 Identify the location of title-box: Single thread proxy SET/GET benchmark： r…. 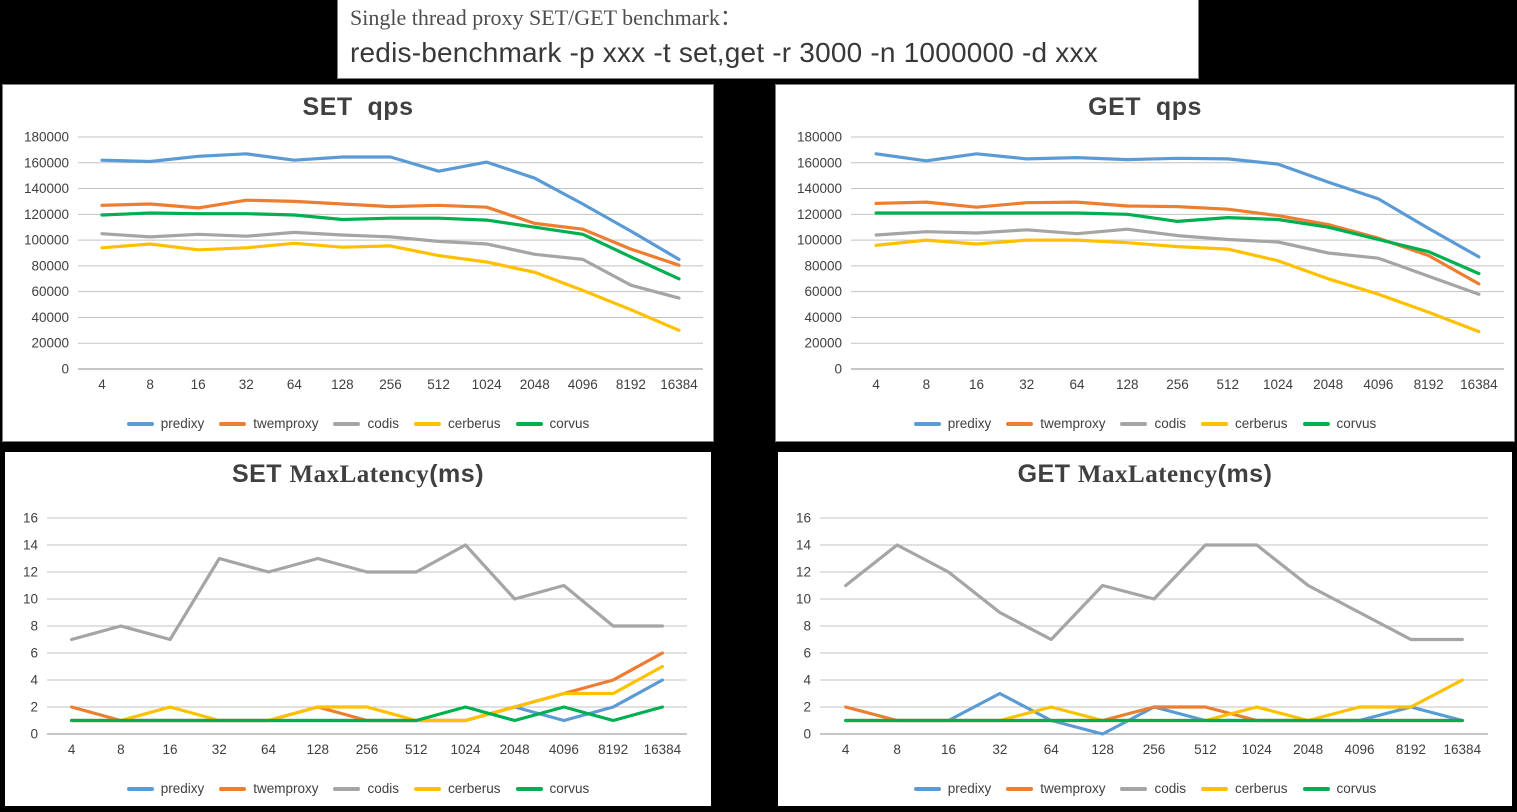
(768, 39).